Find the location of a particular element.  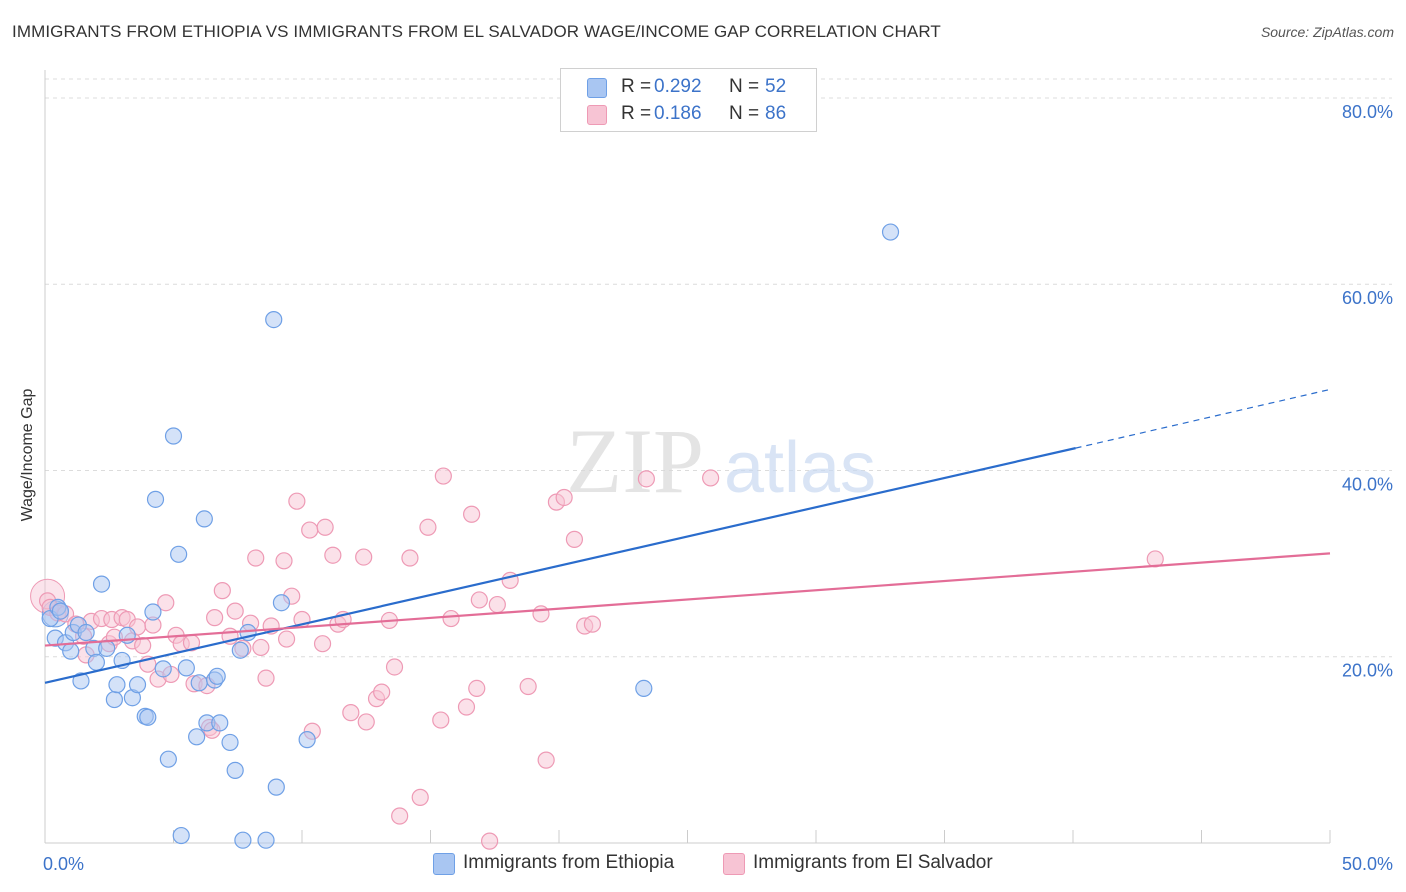

stats-legend: R = 0.292 N = 52 R = 0.186 N = 86 is located at coordinates (688, 100).